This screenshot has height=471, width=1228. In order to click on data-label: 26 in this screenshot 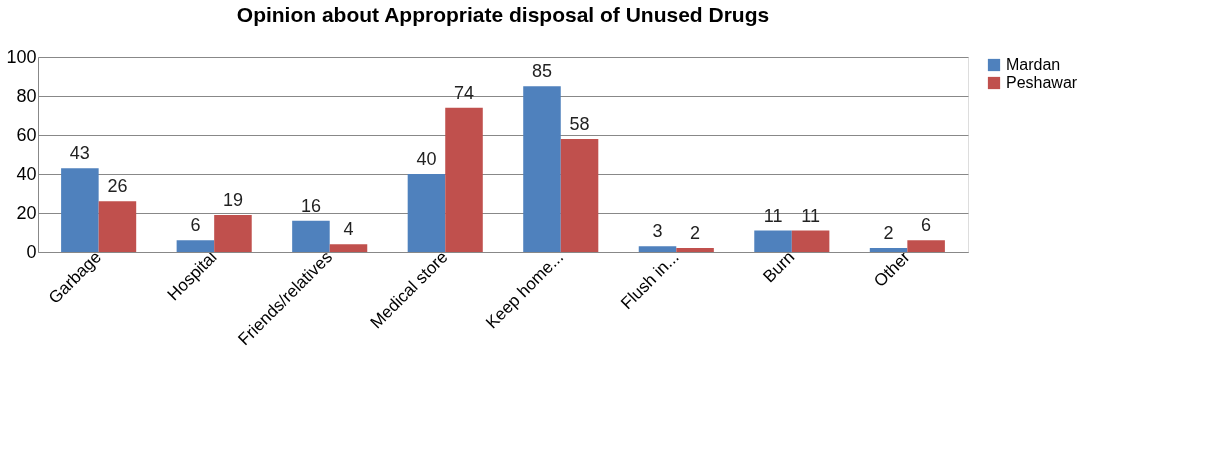, I will do `click(117, 186)`.